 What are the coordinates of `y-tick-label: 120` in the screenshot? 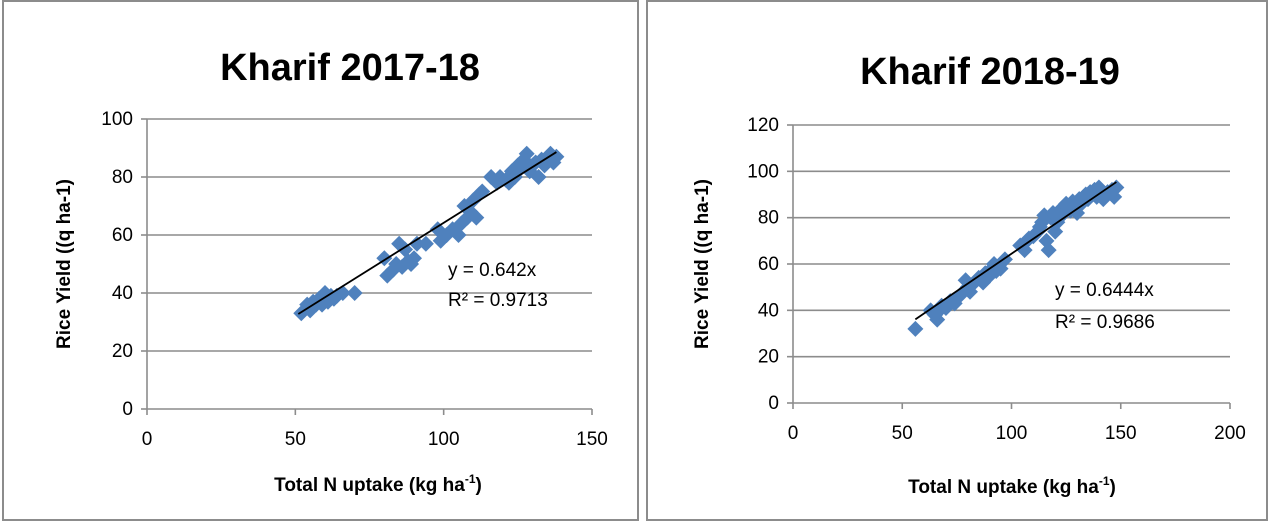 It's located at (763, 125).